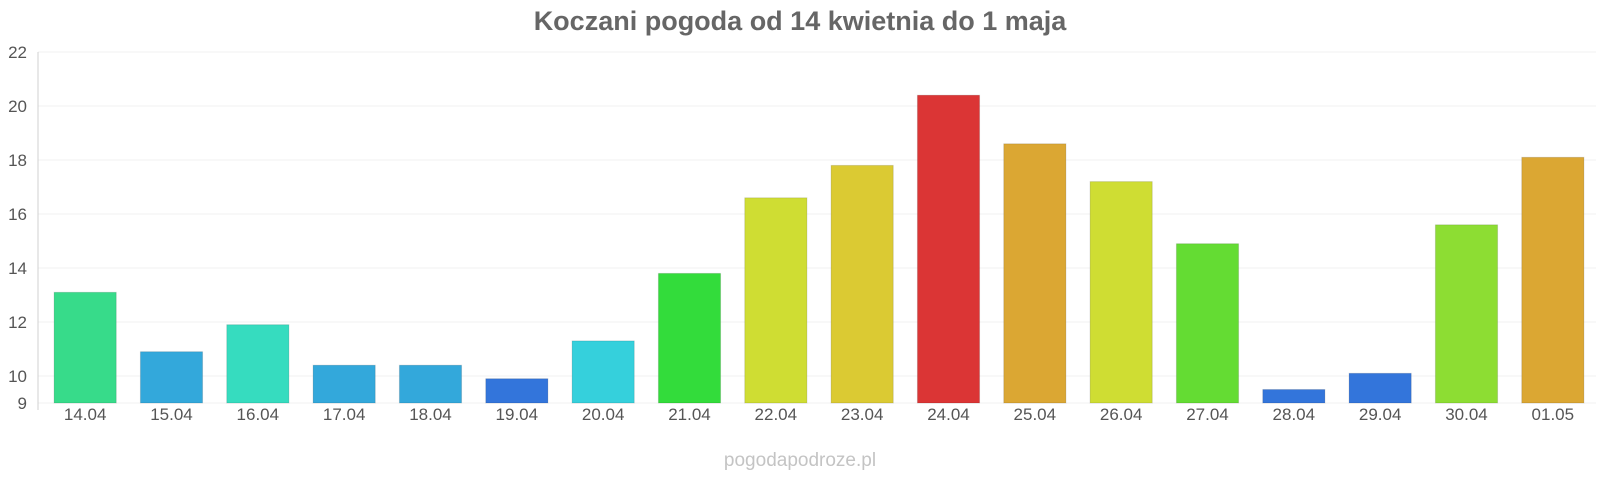 This screenshot has width=1600, height=480. What do you see at coordinates (689, 338) in the screenshot?
I see `bar-21.04` at bounding box center [689, 338].